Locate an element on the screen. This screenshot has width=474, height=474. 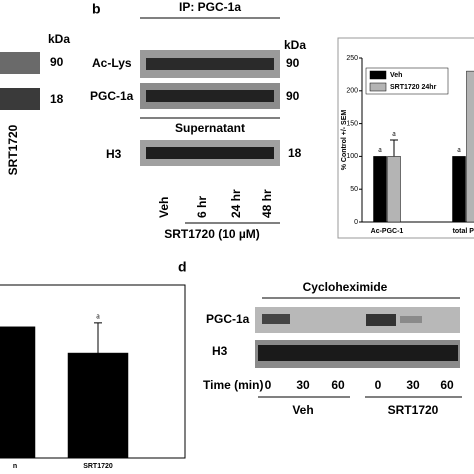
group-label: Veh is located at coordinates (302, 410).